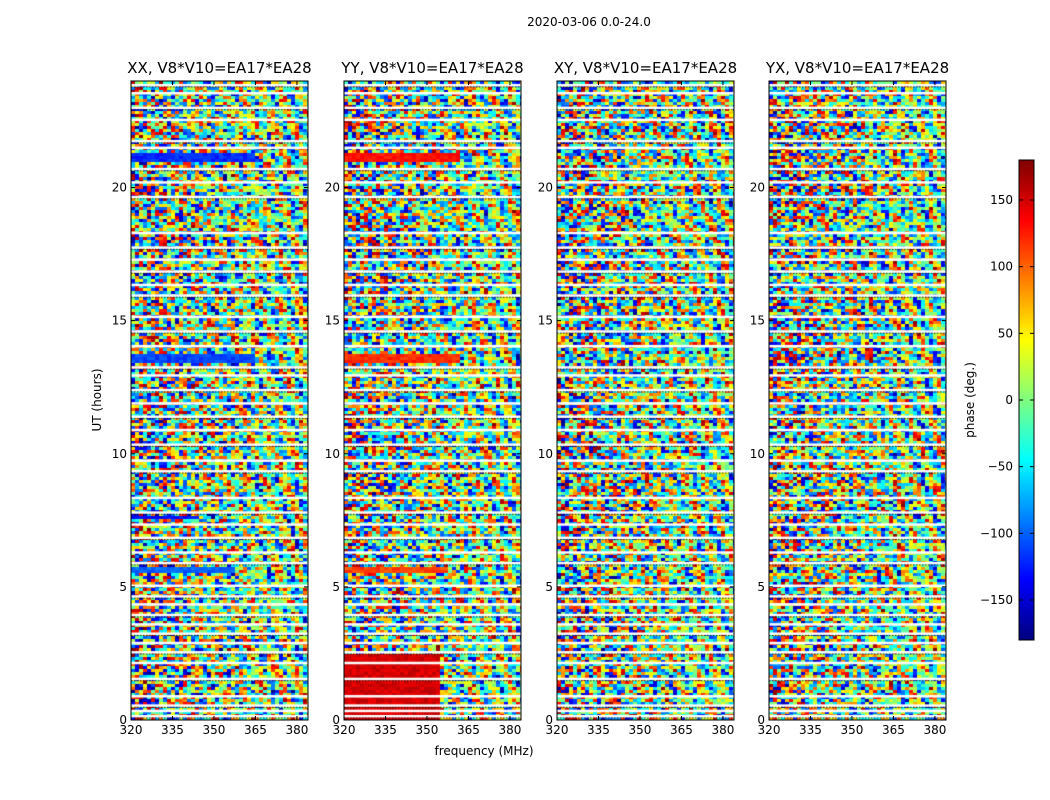 Image resolution: width=1050 pixels, height=800 pixels. What do you see at coordinates (219, 68) in the screenshot?
I see `panel-title-xx: XX, V8*V10=EA17*EA28` at bounding box center [219, 68].